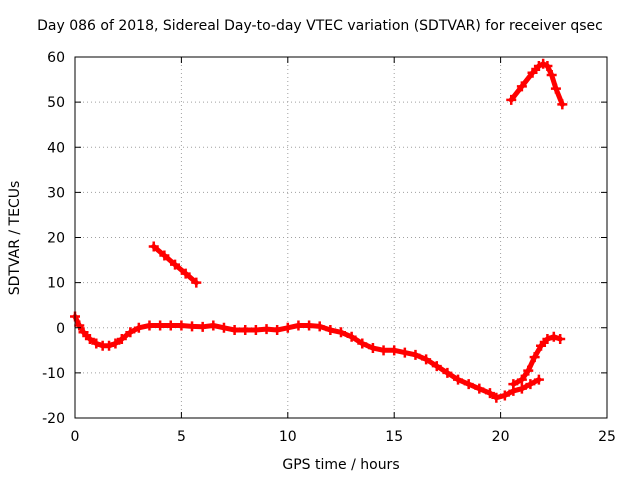 The image size is (640, 480). Describe the element at coordinates (536, 84) in the screenshot. I see `series-line-segment-high` at that location.